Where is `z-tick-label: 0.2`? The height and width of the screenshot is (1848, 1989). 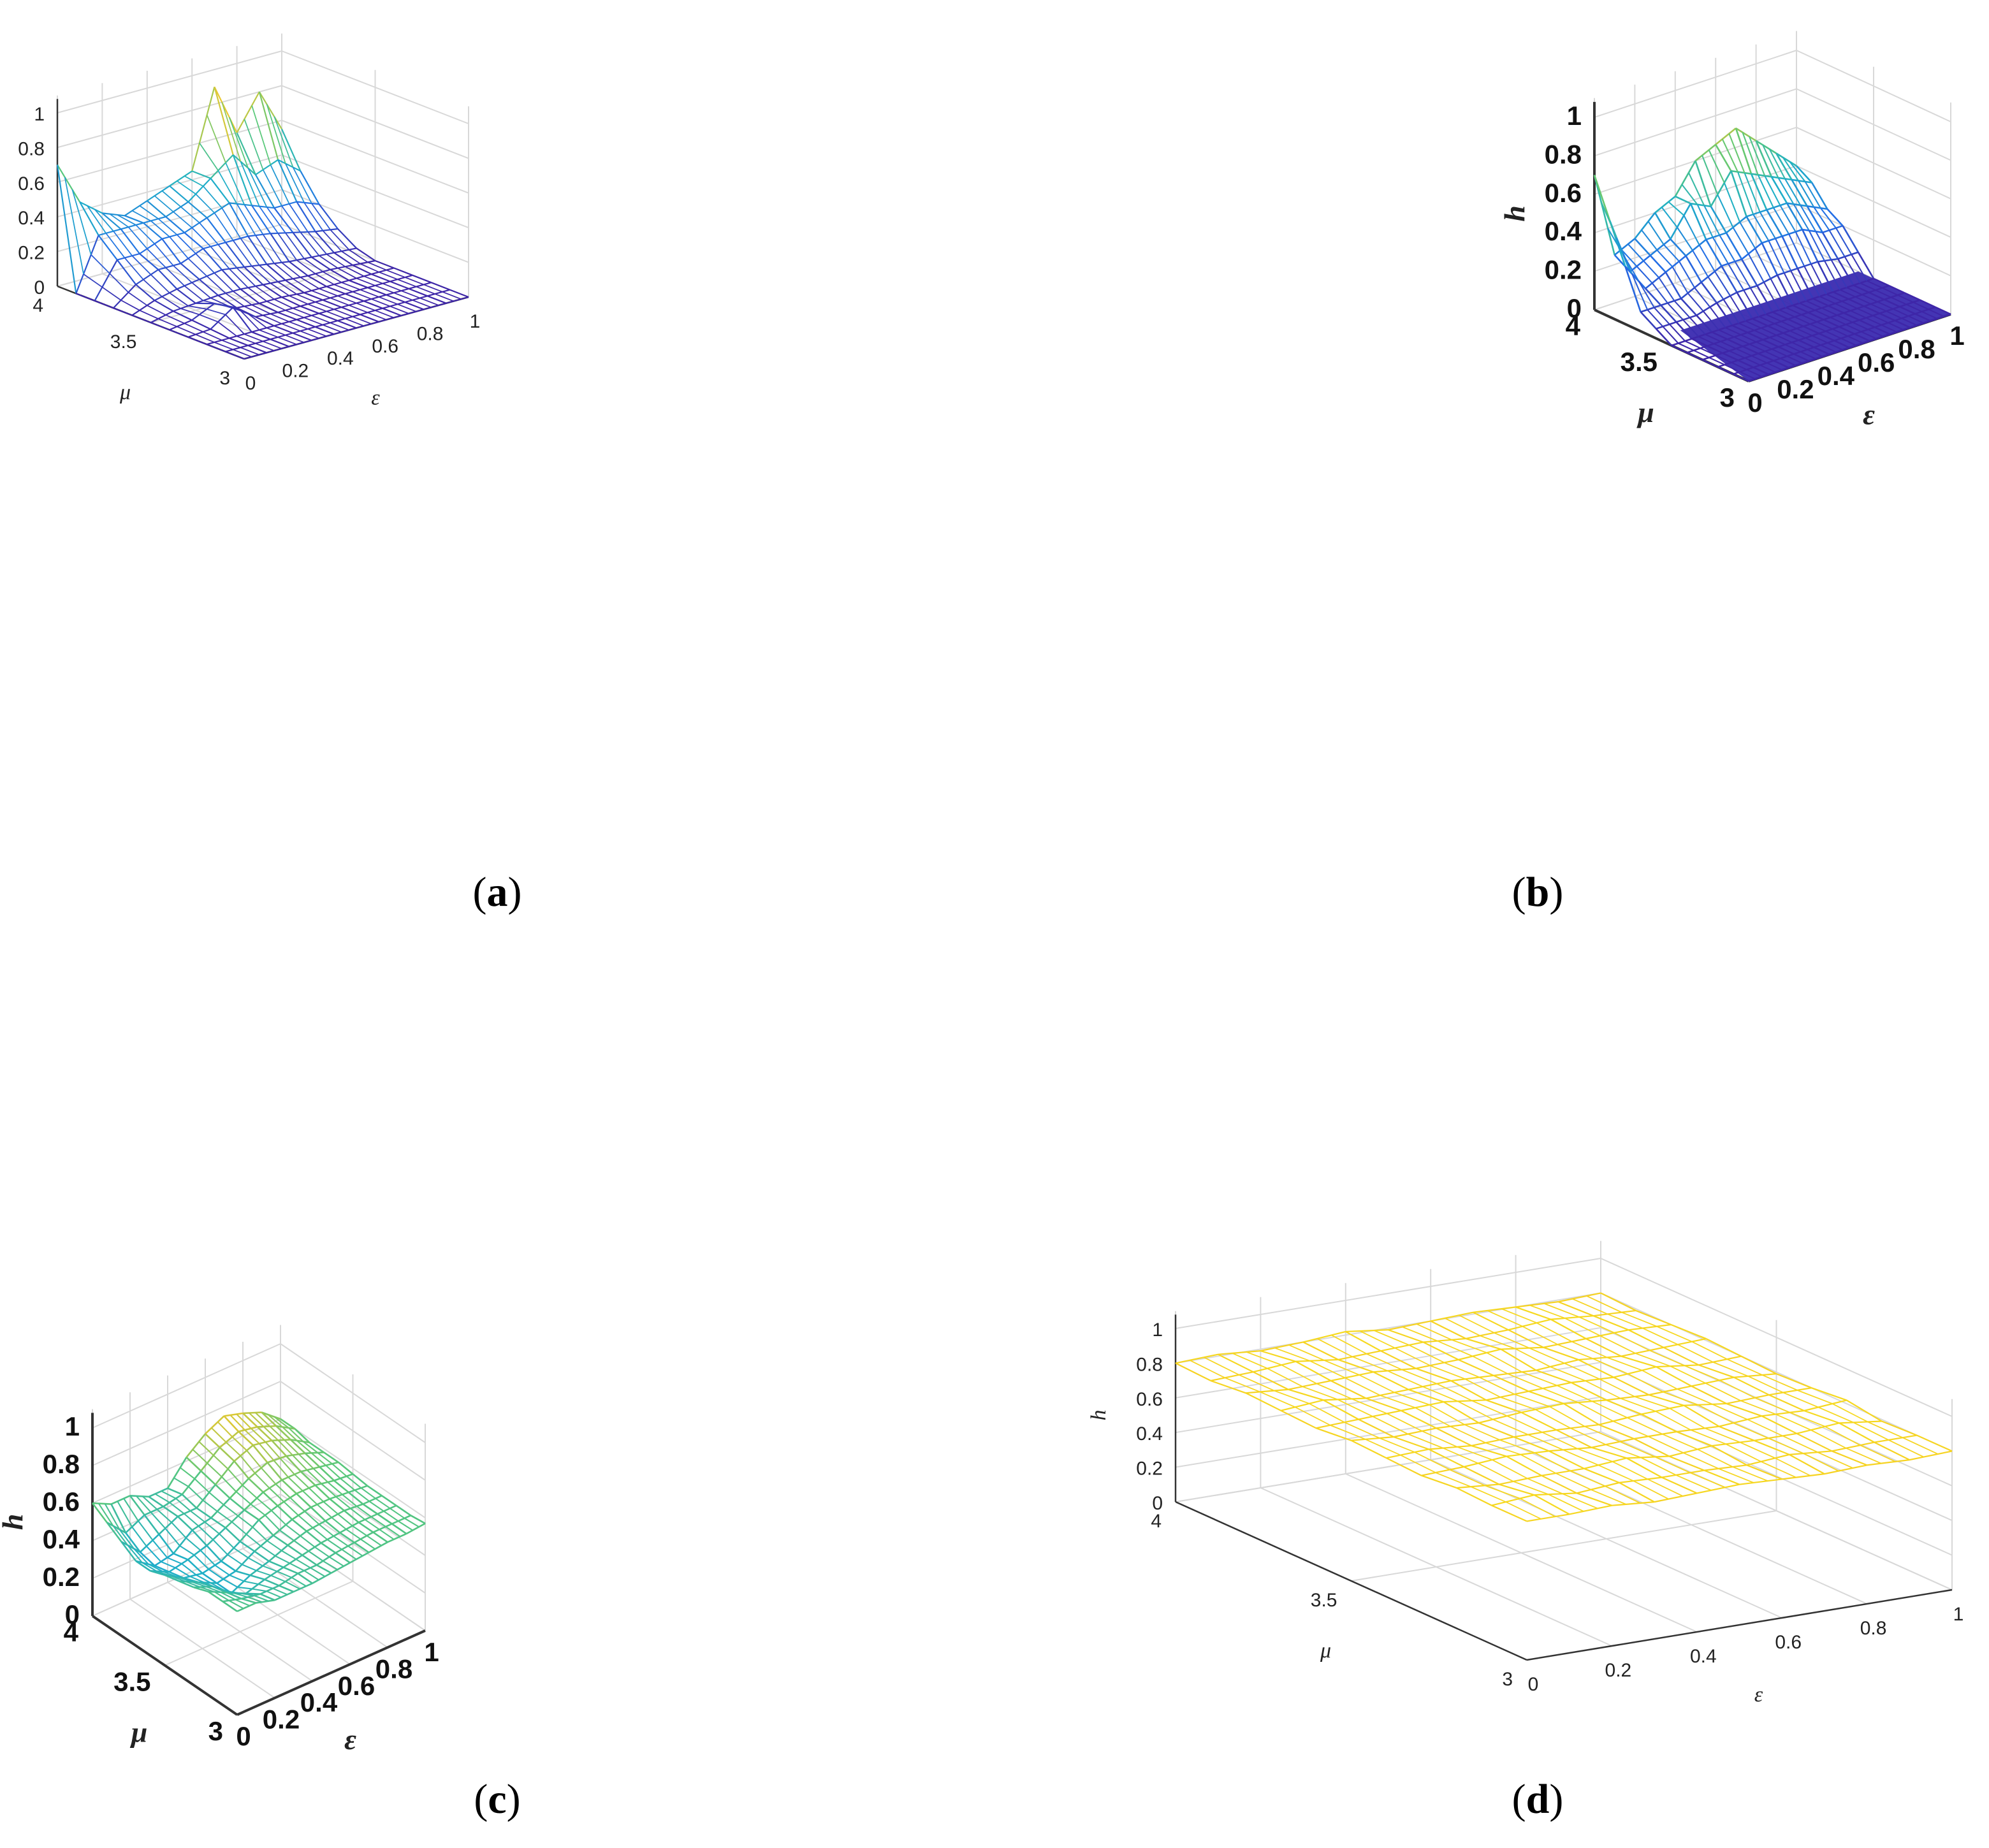
z-tick-label: 0.2 is located at coordinates (1563, 270).